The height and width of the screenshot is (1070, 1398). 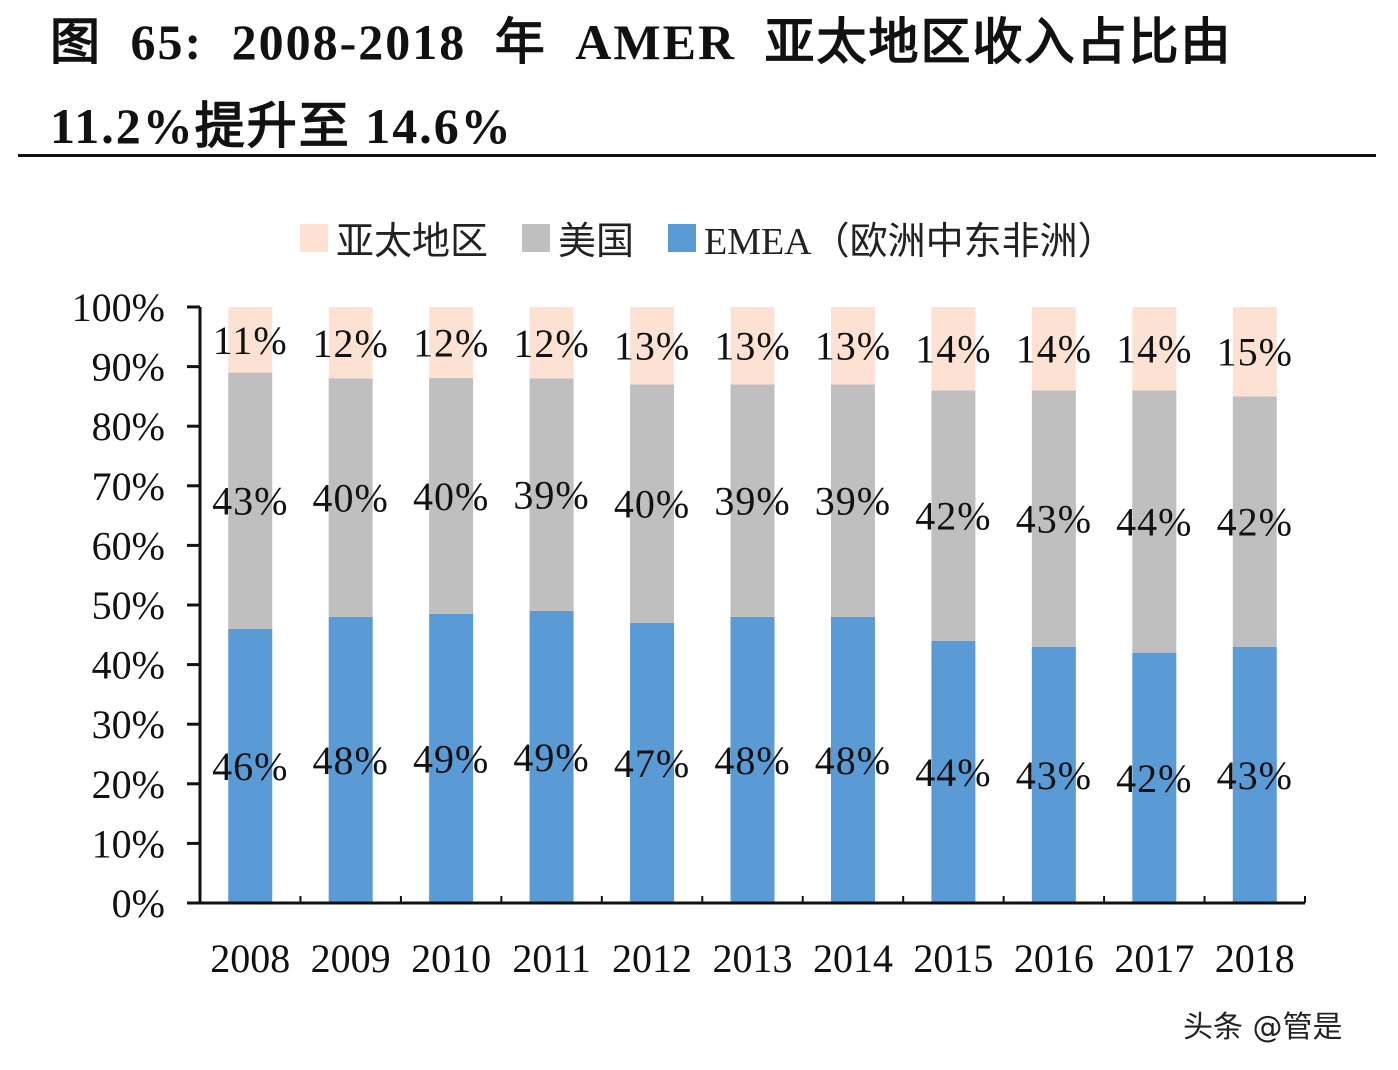 What do you see at coordinates (128, 486) in the screenshot?
I see `y-tick-label: 70%` at bounding box center [128, 486].